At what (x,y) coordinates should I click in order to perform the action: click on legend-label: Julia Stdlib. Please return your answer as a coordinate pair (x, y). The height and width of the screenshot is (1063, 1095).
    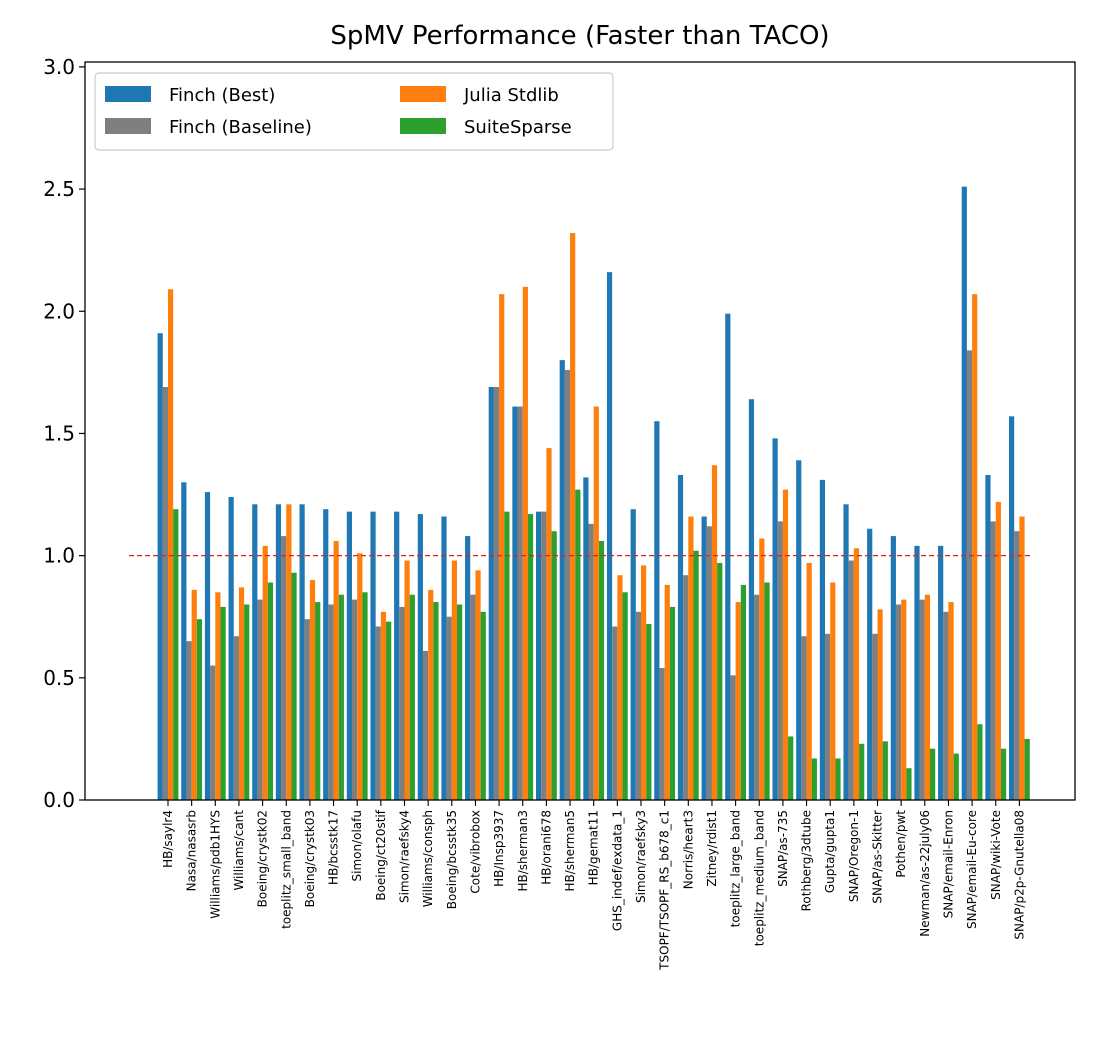
    Looking at the image, I should click on (511, 95).